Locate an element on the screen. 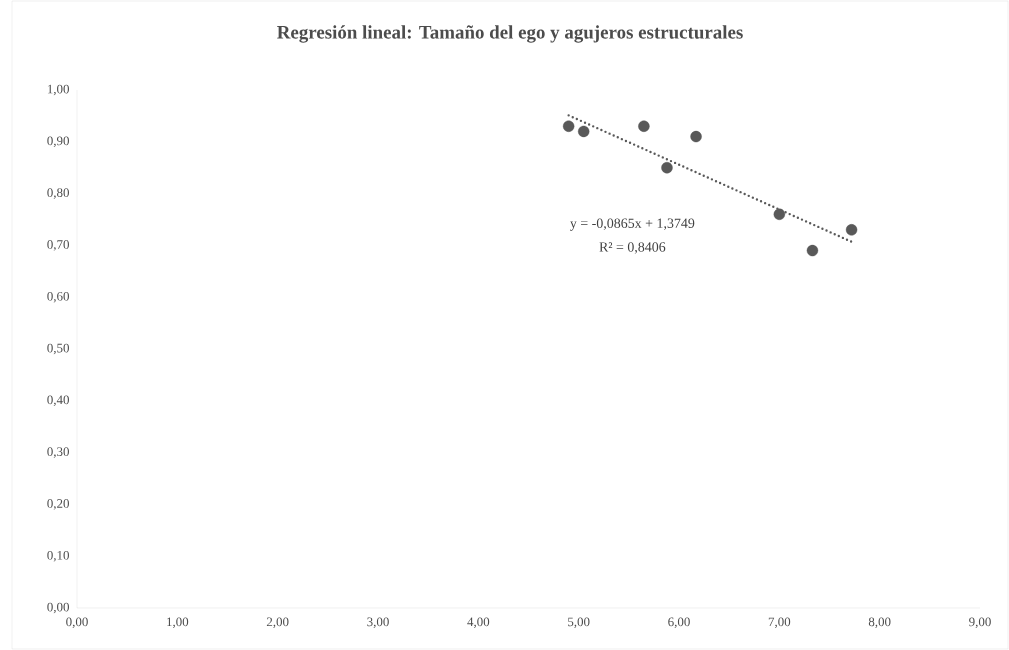 The image size is (1009, 650). annotation: y = -0,0865x + 1,3749 is located at coordinates (632, 224).